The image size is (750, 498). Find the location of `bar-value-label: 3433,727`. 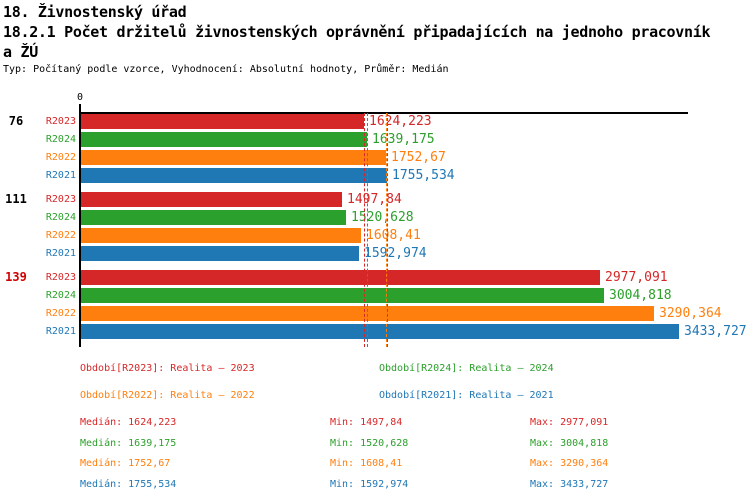

bar-value-label: 3433,727 is located at coordinates (715, 331).